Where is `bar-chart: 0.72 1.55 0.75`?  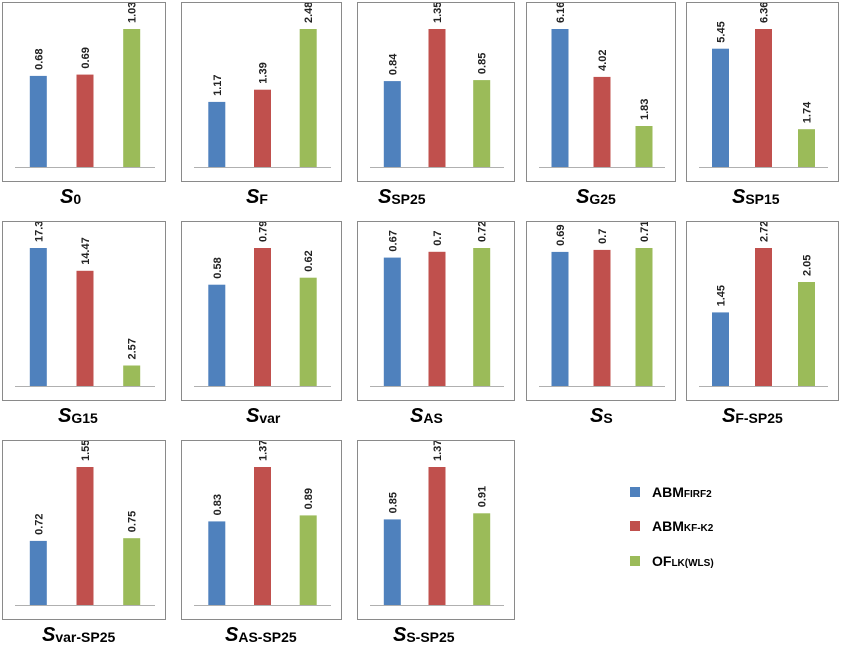 bar-chart: 0.72 1.55 0.75 is located at coordinates (85, 523).